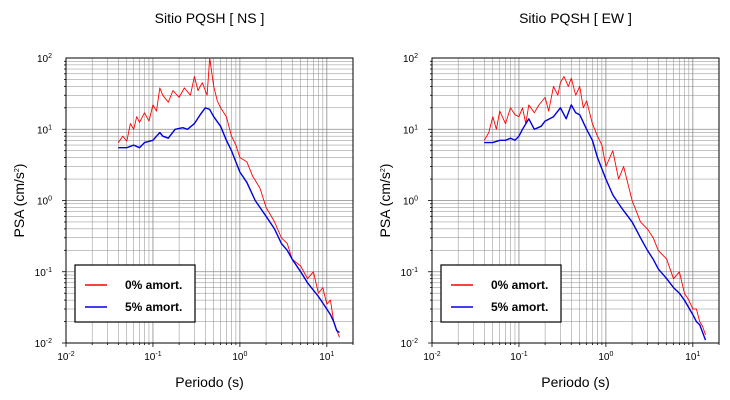 This screenshot has width=730, height=400. Describe the element at coordinates (575, 18) in the screenshot. I see `chart-title: Sitio PQSH [ EW ]` at that location.